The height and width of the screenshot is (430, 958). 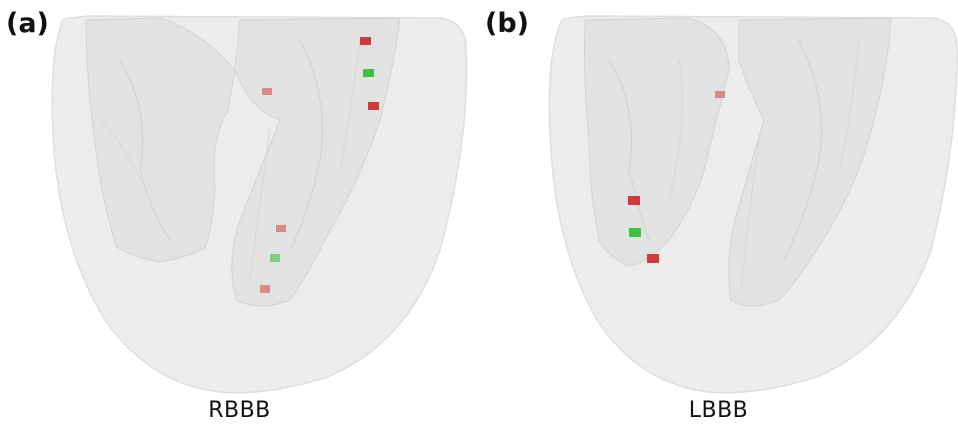 What do you see at coordinates (507, 23) in the screenshot?
I see `panel-label: (b)` at bounding box center [507, 23].